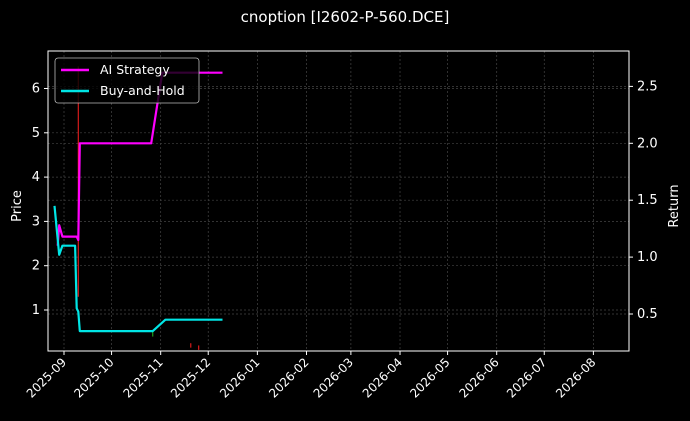 The width and height of the screenshot is (690, 421). What do you see at coordinates (478, 377) in the screenshot?
I see `x-tick-label: 2026-06` at bounding box center [478, 377].